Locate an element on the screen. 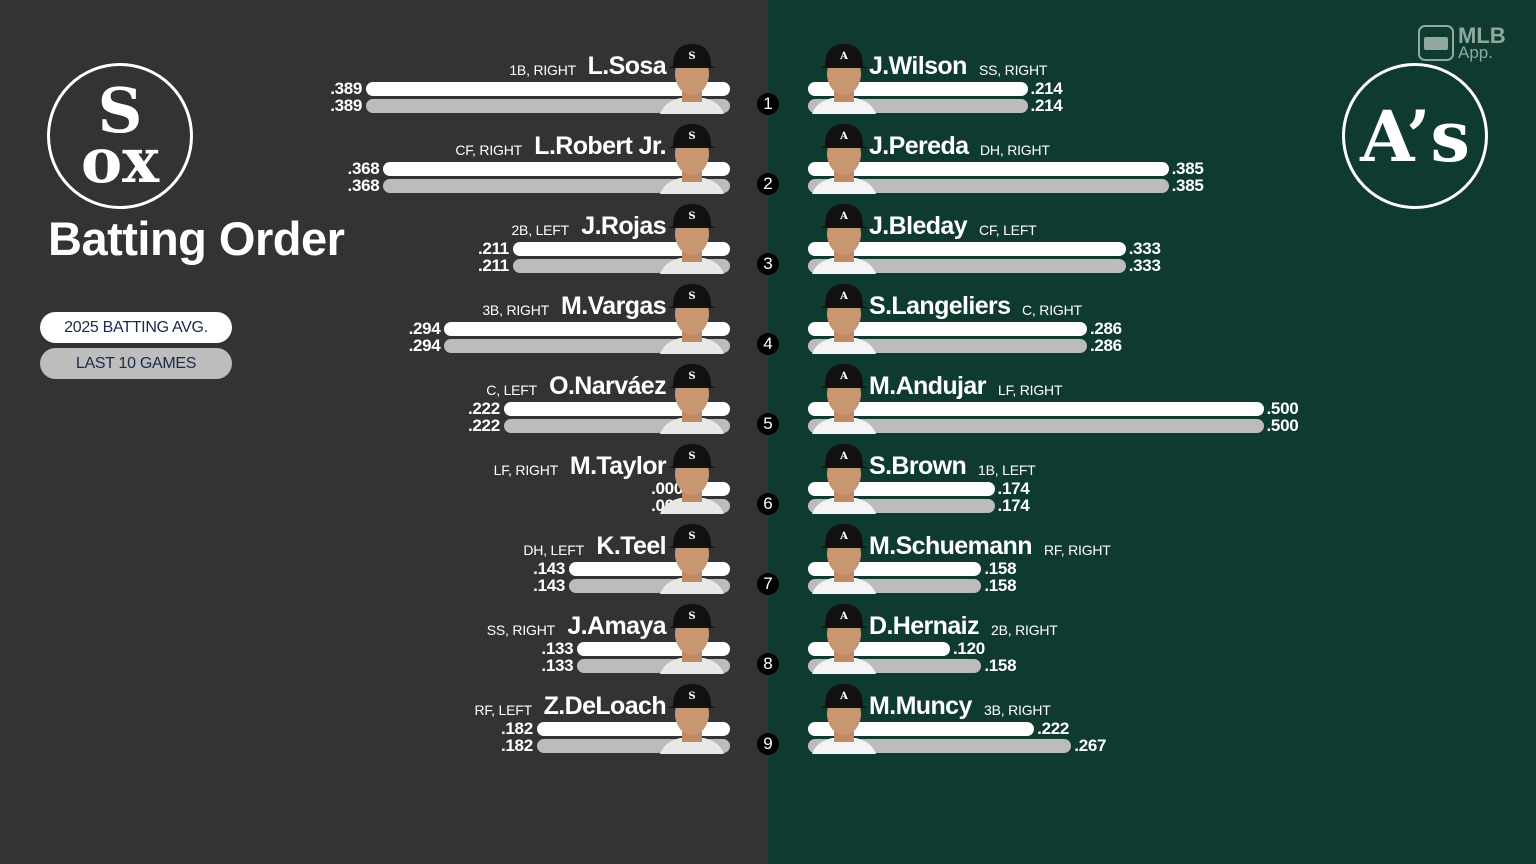 The height and width of the screenshot is (864, 1536). season-avg-value: .286 is located at coordinates (1105, 328).